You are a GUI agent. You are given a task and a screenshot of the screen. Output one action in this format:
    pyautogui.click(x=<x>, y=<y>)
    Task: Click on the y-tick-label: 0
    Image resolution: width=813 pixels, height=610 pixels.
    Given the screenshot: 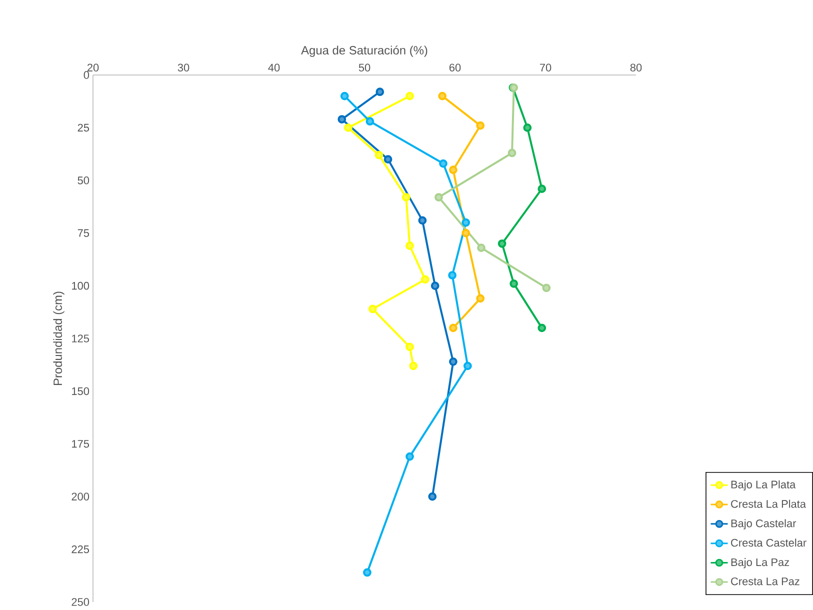 What is the action you would take?
    pyautogui.click(x=87, y=75)
    